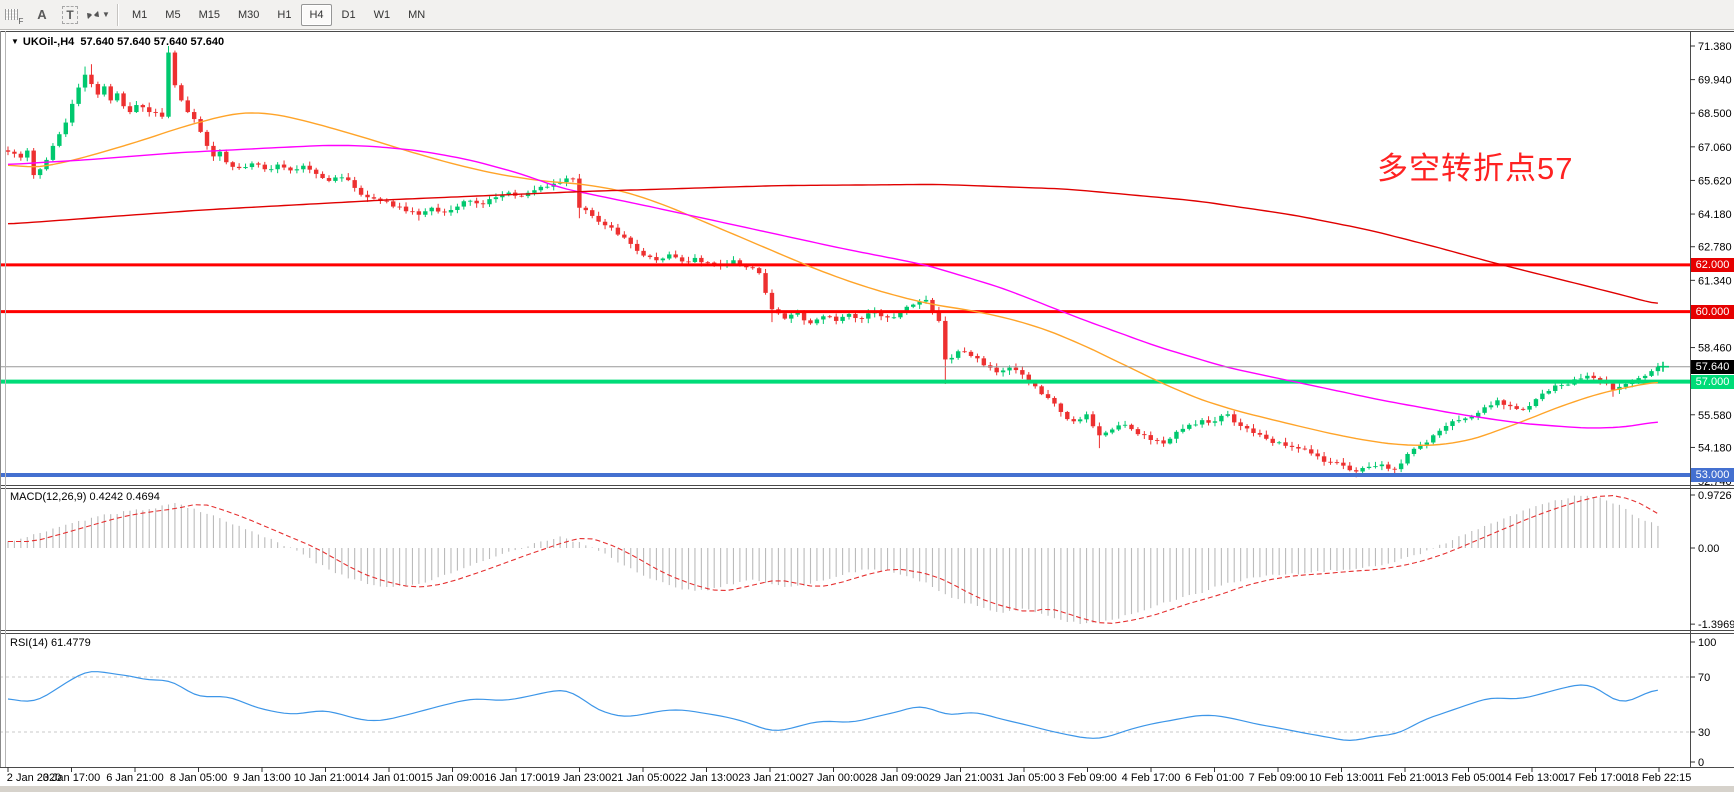 The width and height of the screenshot is (1734, 792). What do you see at coordinates (34, 778) in the screenshot?
I see `time-tick-label: 2 Jan 2020` at bounding box center [34, 778].